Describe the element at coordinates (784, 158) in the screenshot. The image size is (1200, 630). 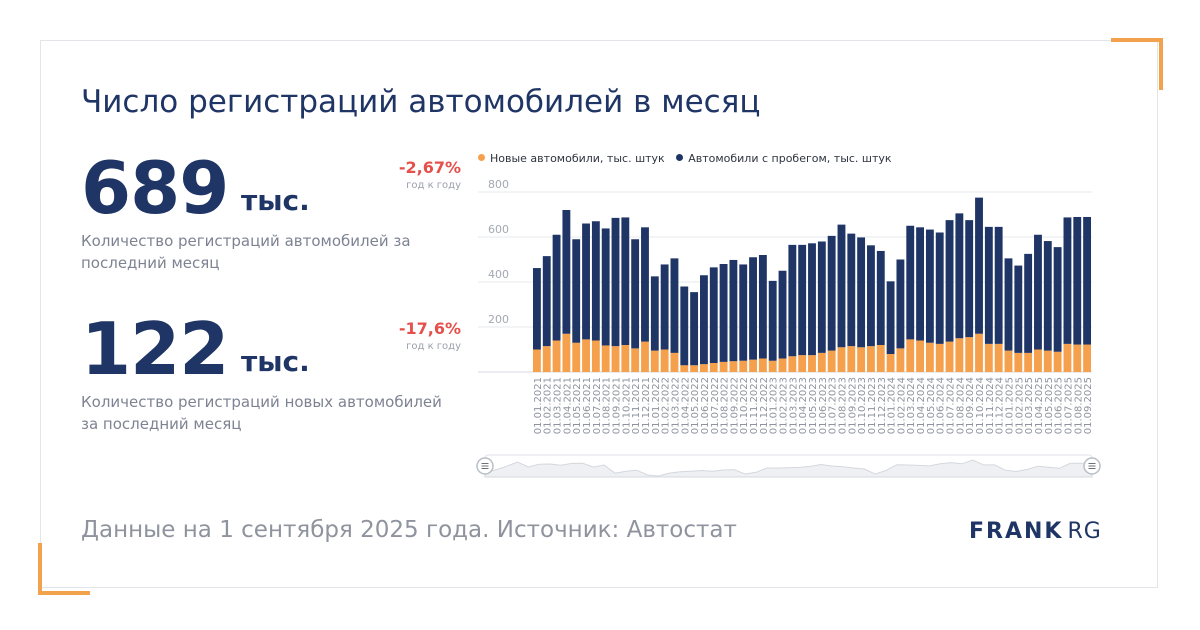
I see `legend-item-used: Автомобили с пробегом, тыс. штук` at that location.